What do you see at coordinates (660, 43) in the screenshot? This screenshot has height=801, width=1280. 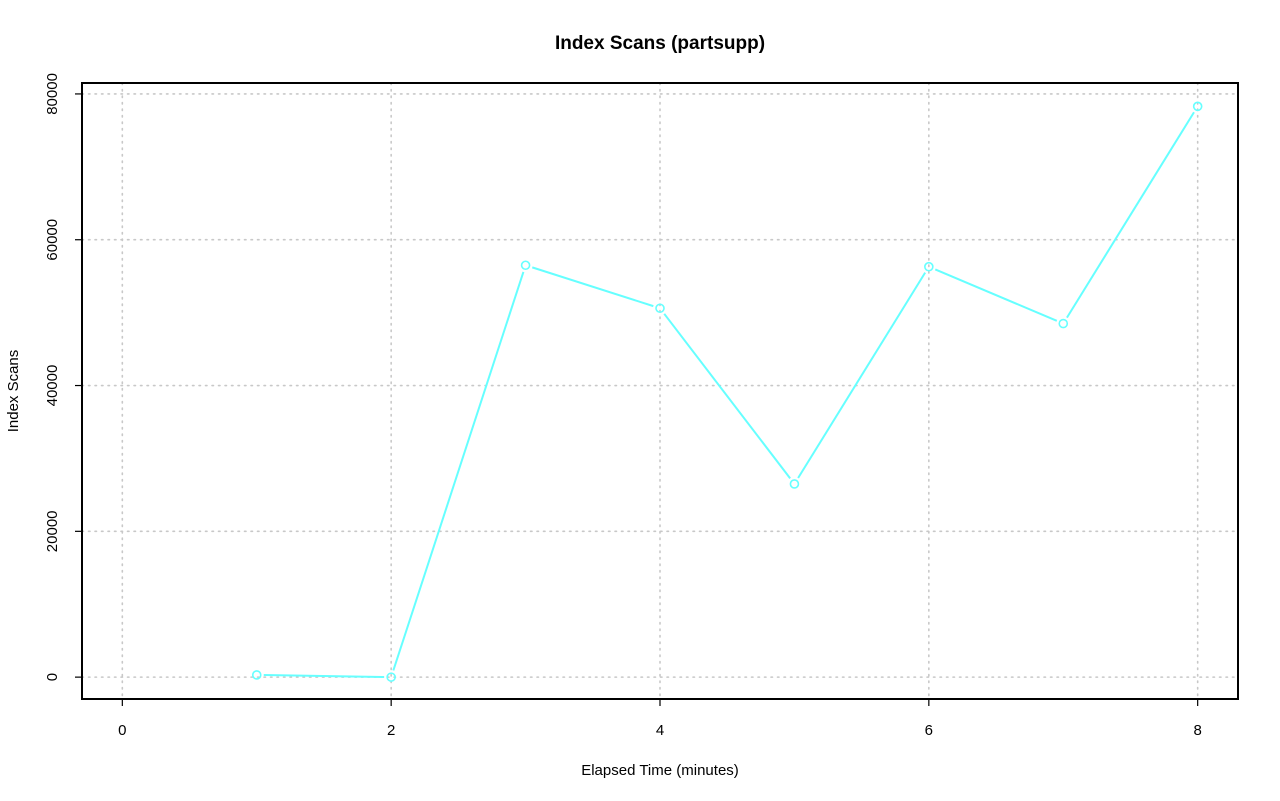 I see `chart-title: Index Scans (partsupp)` at bounding box center [660, 43].